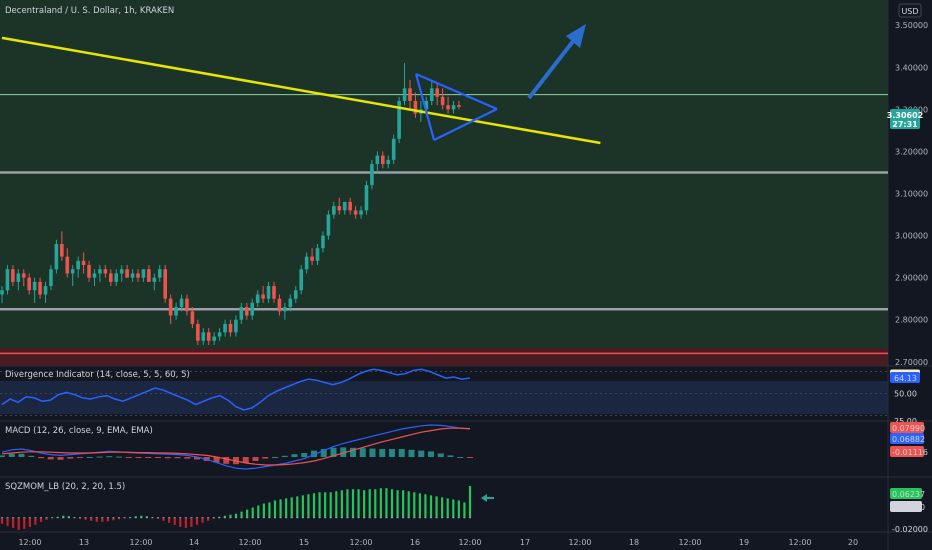  Describe the element at coordinates (905, 421) in the screenshot. I see `divergence-badge-text: 25.00` at that location.